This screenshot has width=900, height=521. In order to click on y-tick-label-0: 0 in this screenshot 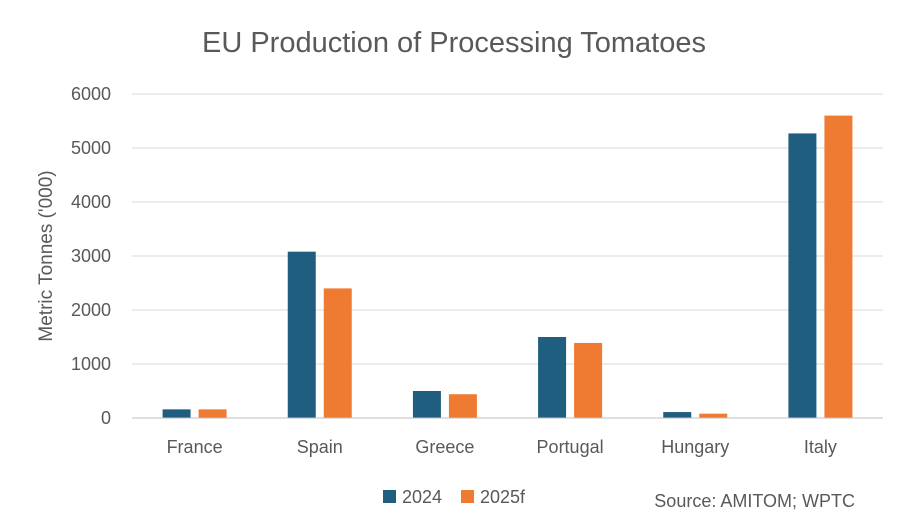, I will do `click(106, 418)`.